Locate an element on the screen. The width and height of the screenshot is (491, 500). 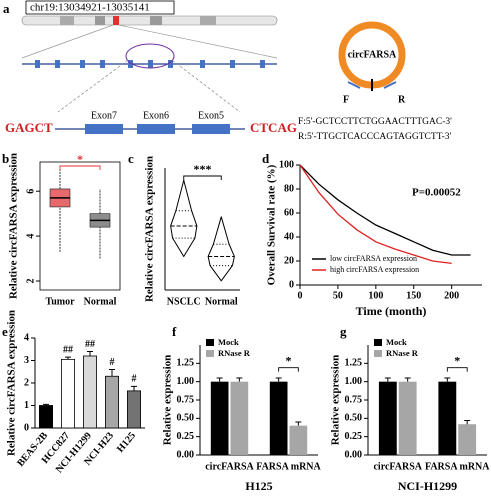
y-tick-label: 1.25 is located at coordinates (186, 363).